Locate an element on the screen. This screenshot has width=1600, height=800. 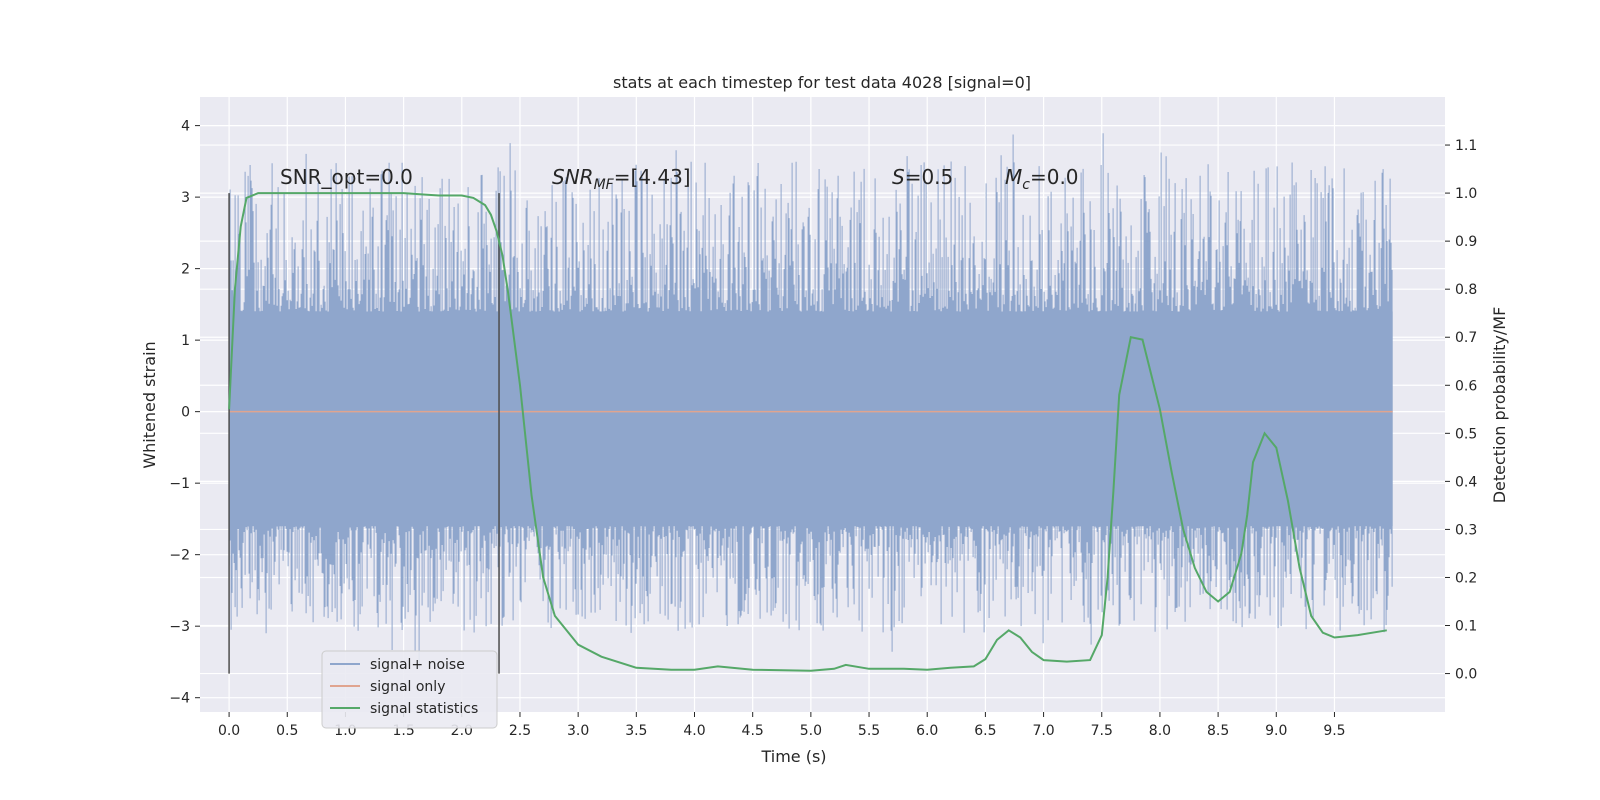
s-value: =0.5 is located at coordinates (929, 177).